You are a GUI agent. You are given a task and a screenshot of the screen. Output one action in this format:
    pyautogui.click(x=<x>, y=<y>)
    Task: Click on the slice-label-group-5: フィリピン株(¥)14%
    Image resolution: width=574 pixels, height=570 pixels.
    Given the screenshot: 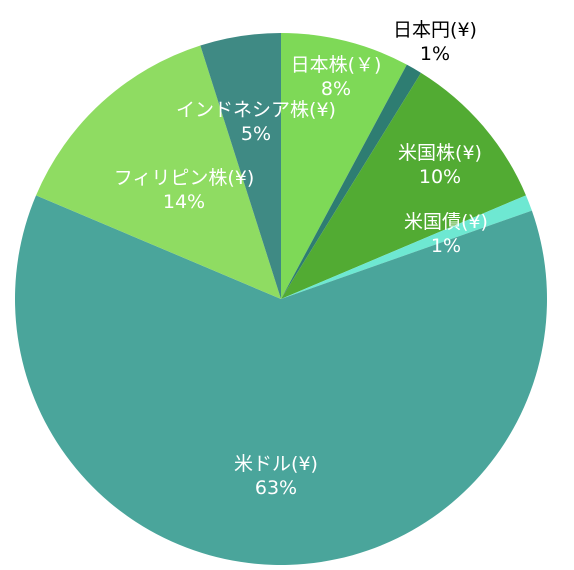 What is the action you would take?
    pyautogui.click(x=184, y=190)
    